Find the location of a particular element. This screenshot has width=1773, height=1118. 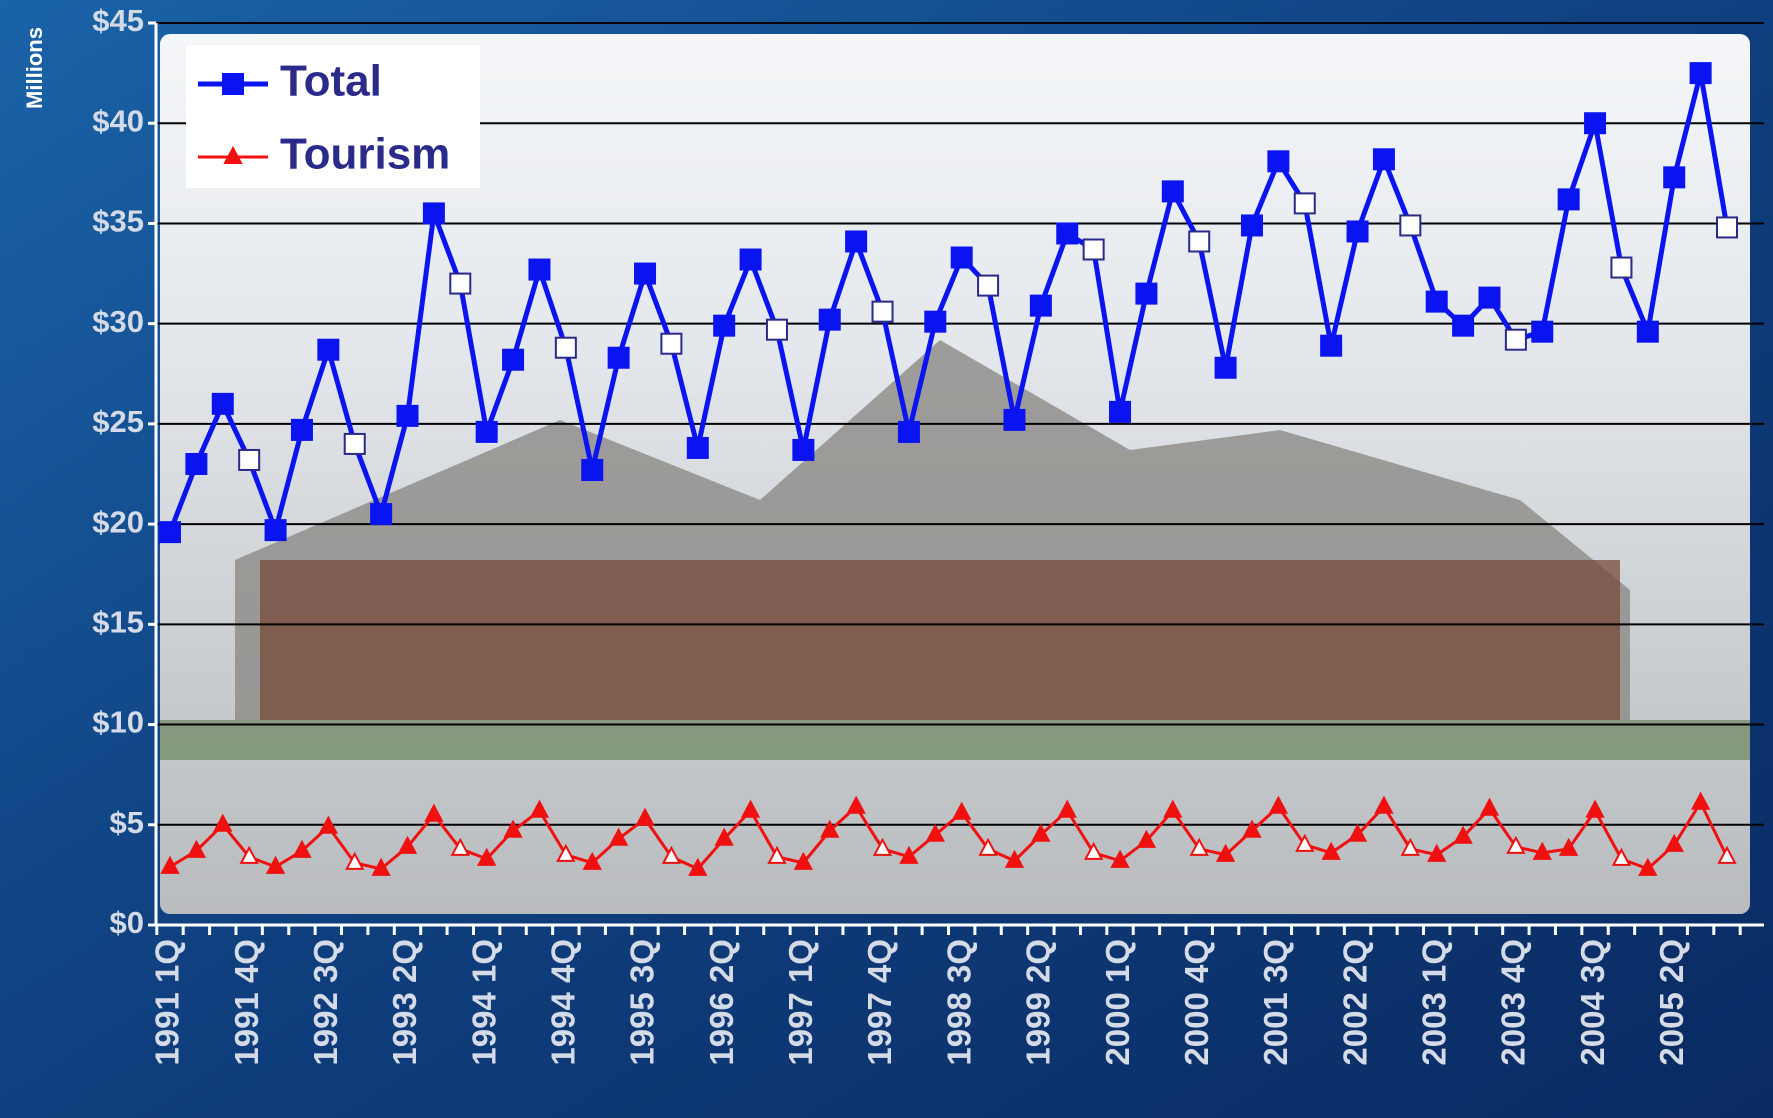

x-tick-label: 1994 4Q is located at coordinates (563, 1002).